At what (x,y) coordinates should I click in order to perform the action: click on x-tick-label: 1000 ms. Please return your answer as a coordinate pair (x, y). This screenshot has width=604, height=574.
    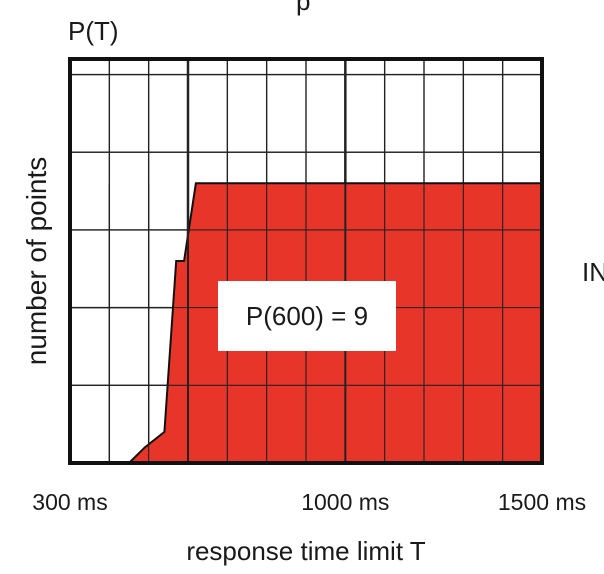
    Looking at the image, I should click on (345, 502).